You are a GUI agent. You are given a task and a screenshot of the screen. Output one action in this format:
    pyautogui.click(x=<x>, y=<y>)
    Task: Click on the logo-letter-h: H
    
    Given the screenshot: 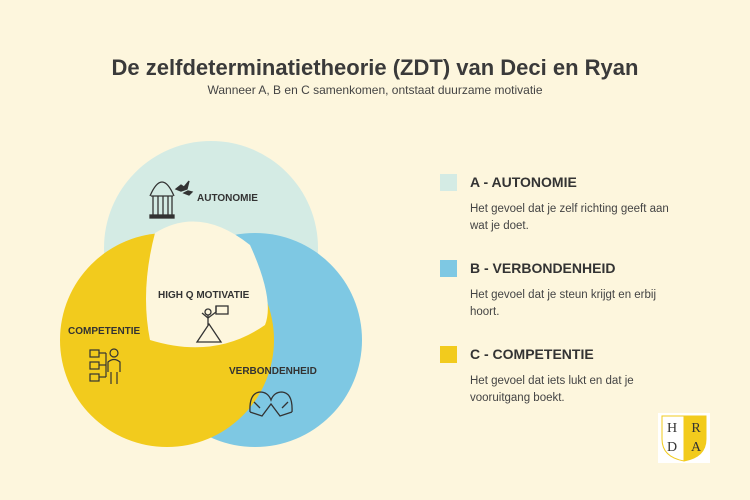 What is the action you would take?
    pyautogui.click(x=672, y=428)
    